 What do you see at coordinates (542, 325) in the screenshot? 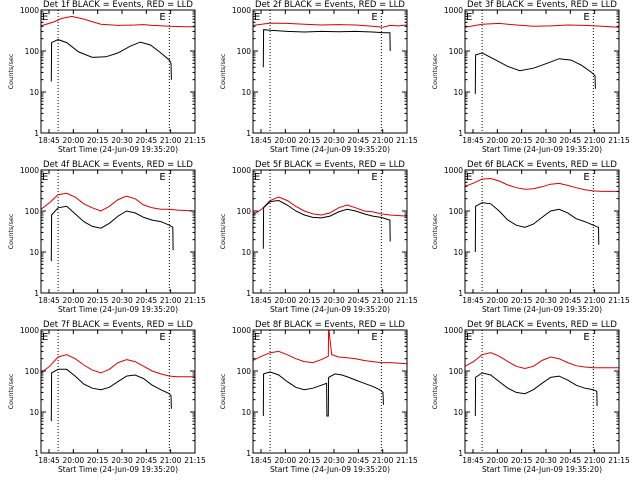
I see `panel-title: Det 9f BLACK = Events, RED = LLD` at bounding box center [542, 325].